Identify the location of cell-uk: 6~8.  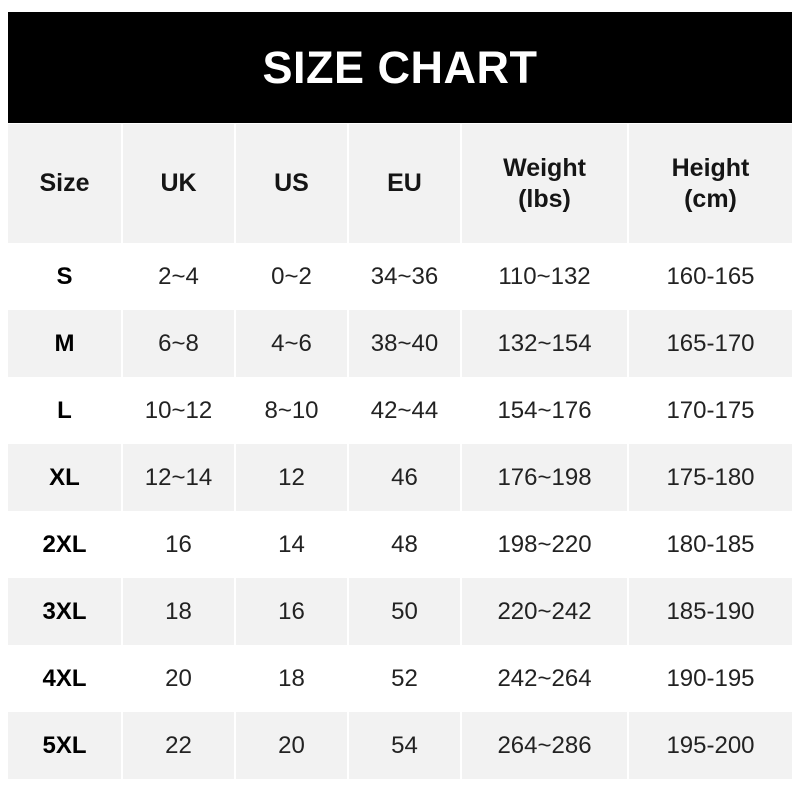
(179, 343).